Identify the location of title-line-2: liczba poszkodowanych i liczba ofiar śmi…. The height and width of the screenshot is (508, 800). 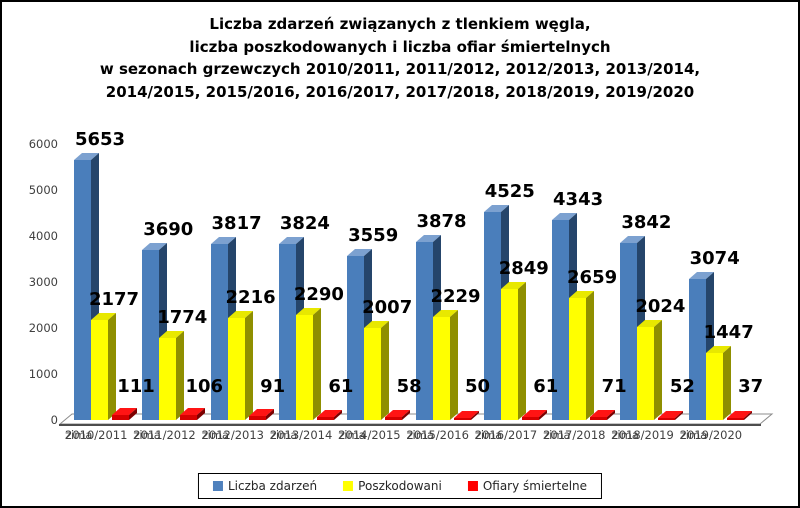
(400, 46).